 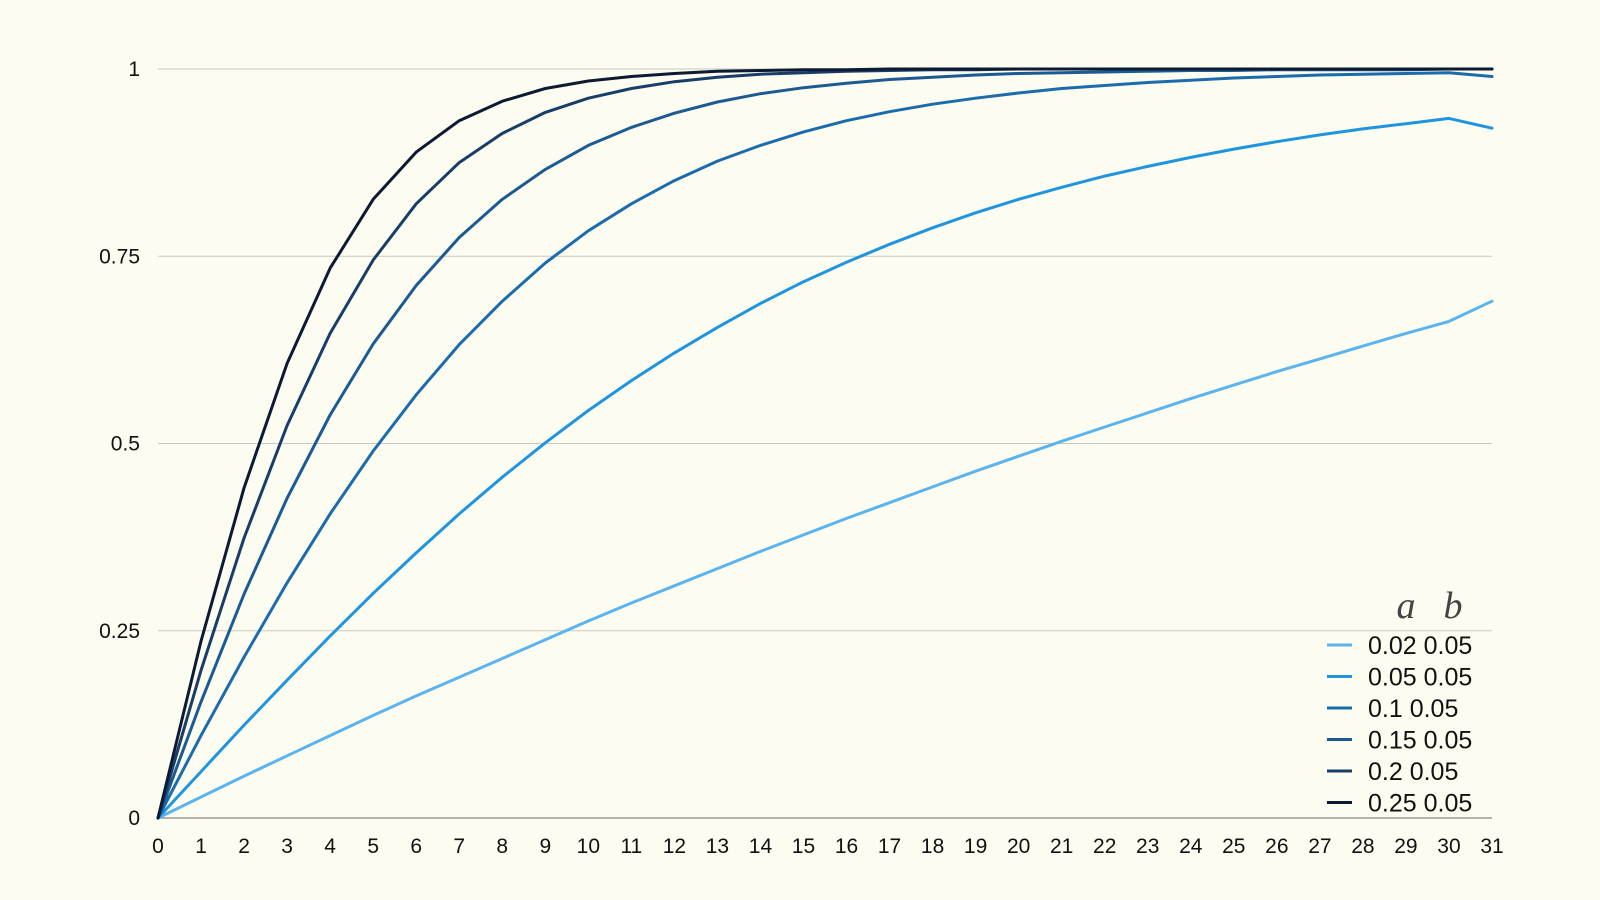 I want to click on x-tick-label: 5, so click(x=373, y=846).